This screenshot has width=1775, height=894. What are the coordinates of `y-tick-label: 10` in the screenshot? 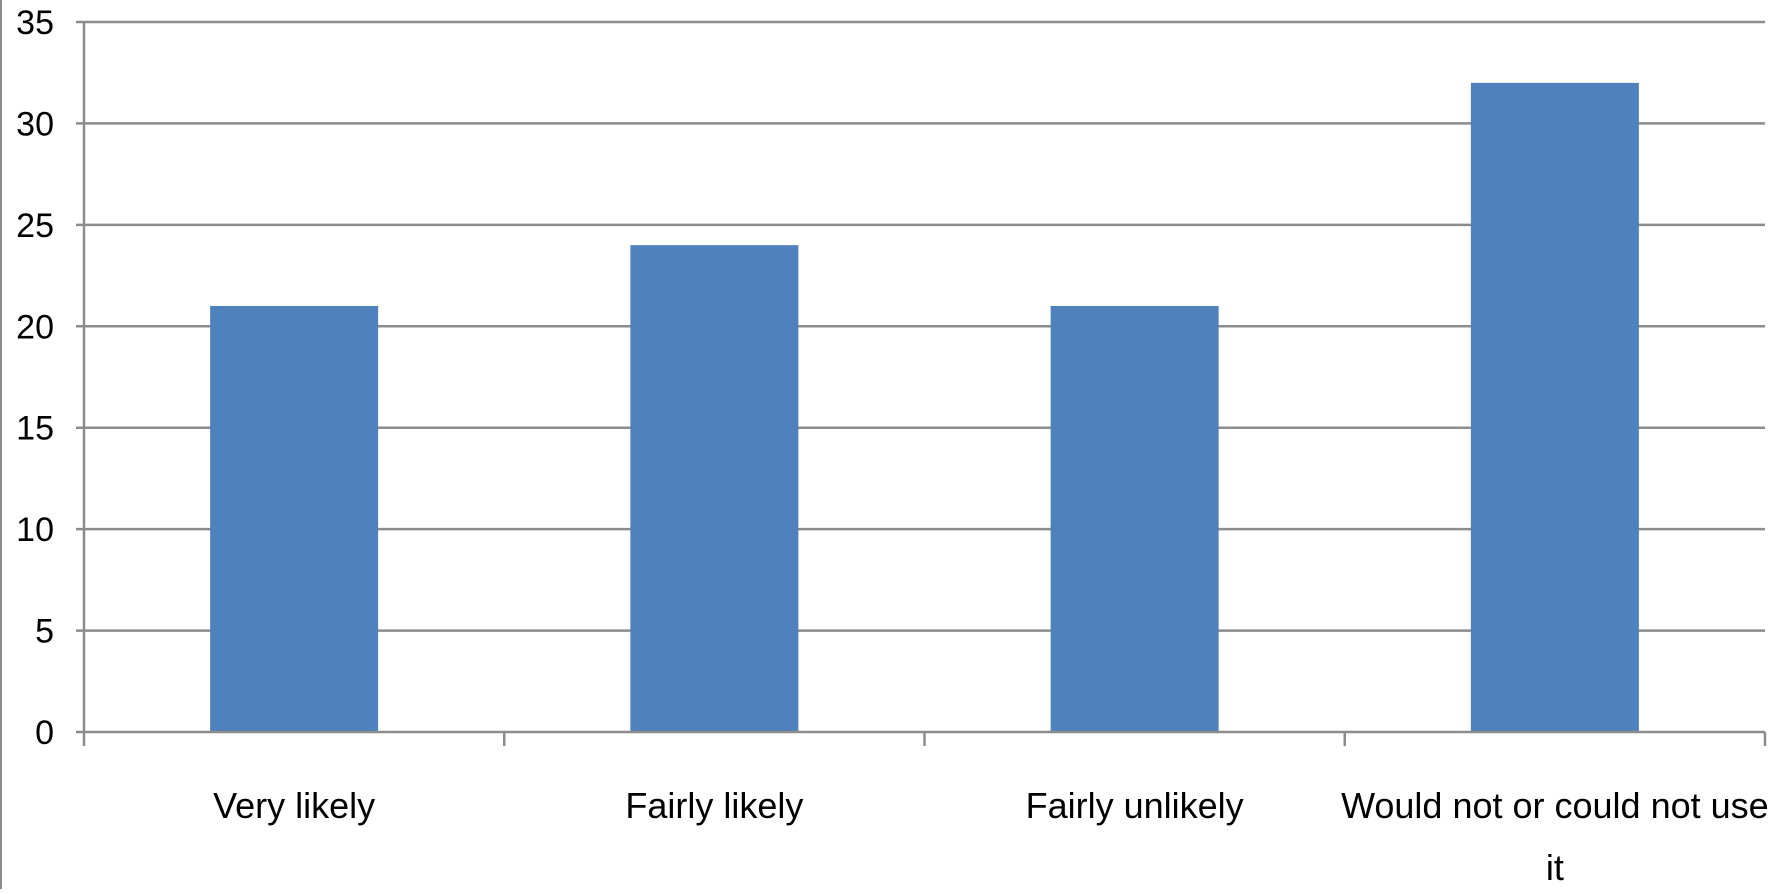 It's located at (35, 530).